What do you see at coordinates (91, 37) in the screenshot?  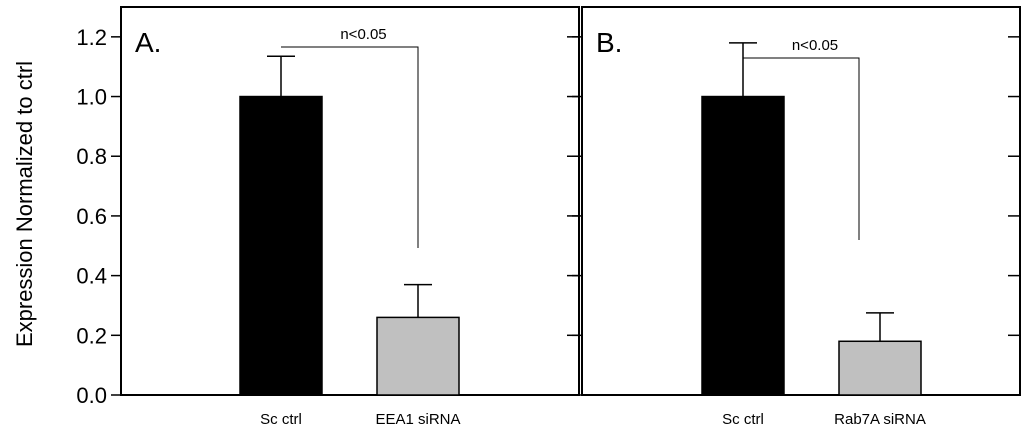 I see `y-tick-label: 1.2` at bounding box center [91, 37].